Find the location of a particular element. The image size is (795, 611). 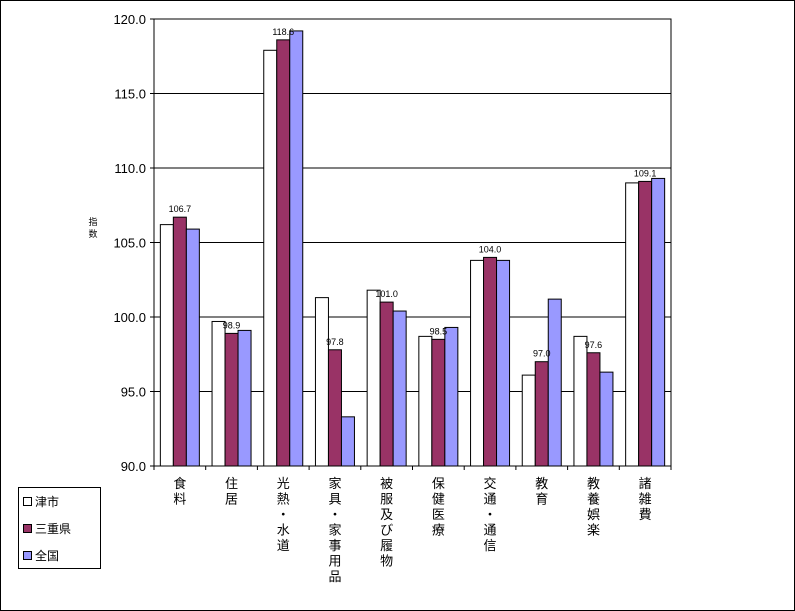

category-label-char: 服 is located at coordinates (386, 500).